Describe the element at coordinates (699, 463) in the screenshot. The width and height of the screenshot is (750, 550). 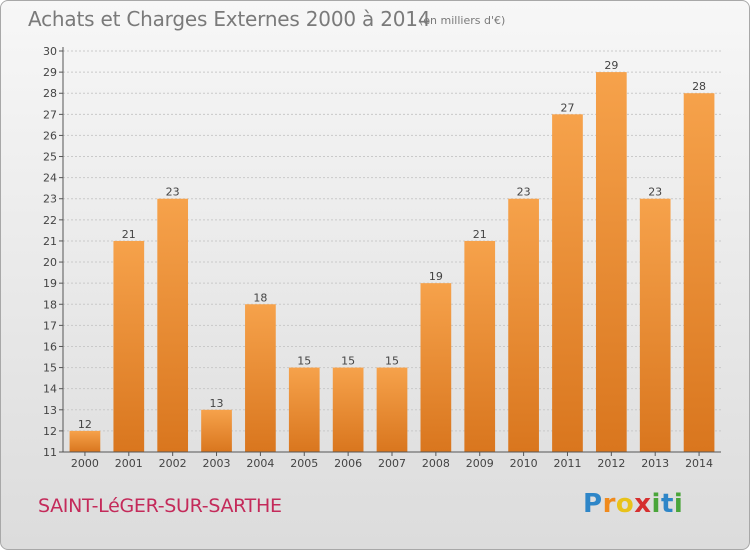
I see `x-tick-label: 2014` at that location.